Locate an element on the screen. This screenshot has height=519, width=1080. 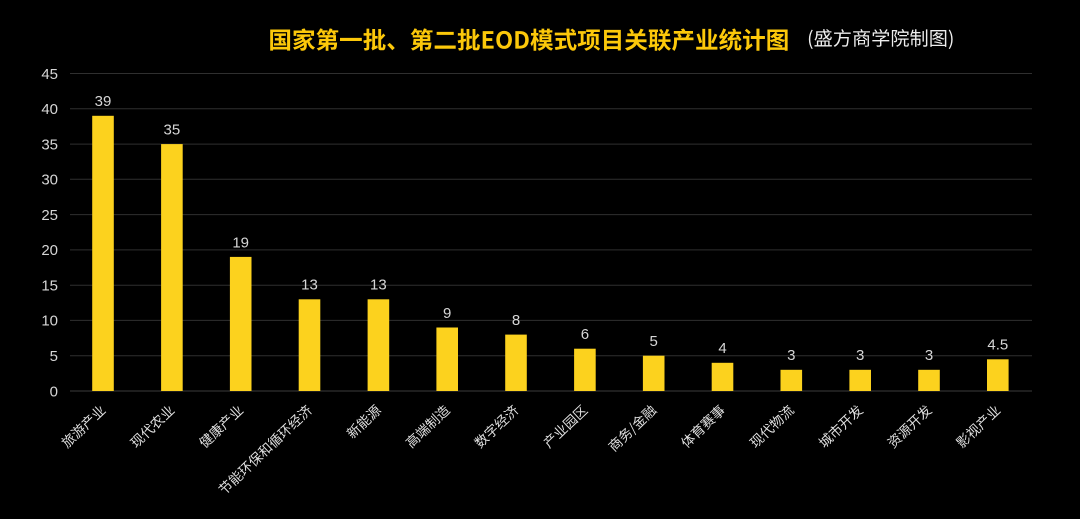
svg-text: 30 is located at coordinates (49, 180).